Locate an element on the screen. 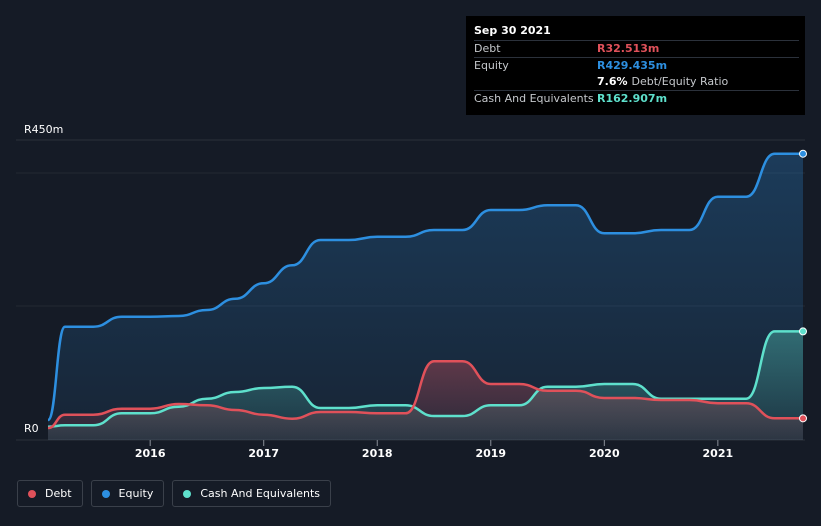 The width and height of the screenshot is (821, 526). tooltip-row-debt: Debt R32.513m is located at coordinates (636, 48).